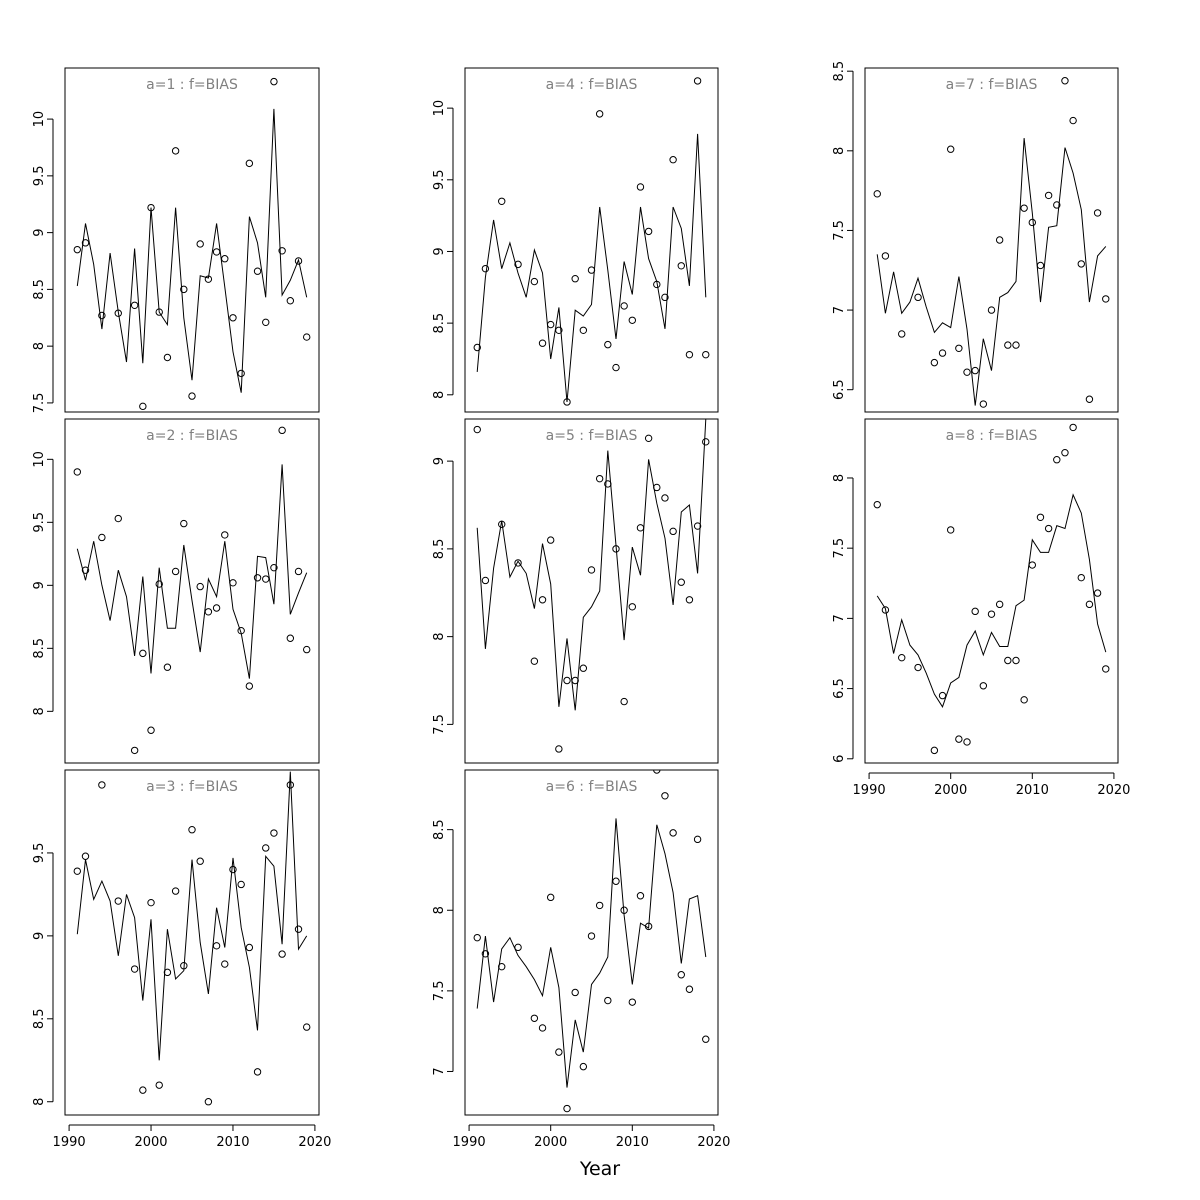  I want to click on x-tick-label: 2010, so click(232, 1142).